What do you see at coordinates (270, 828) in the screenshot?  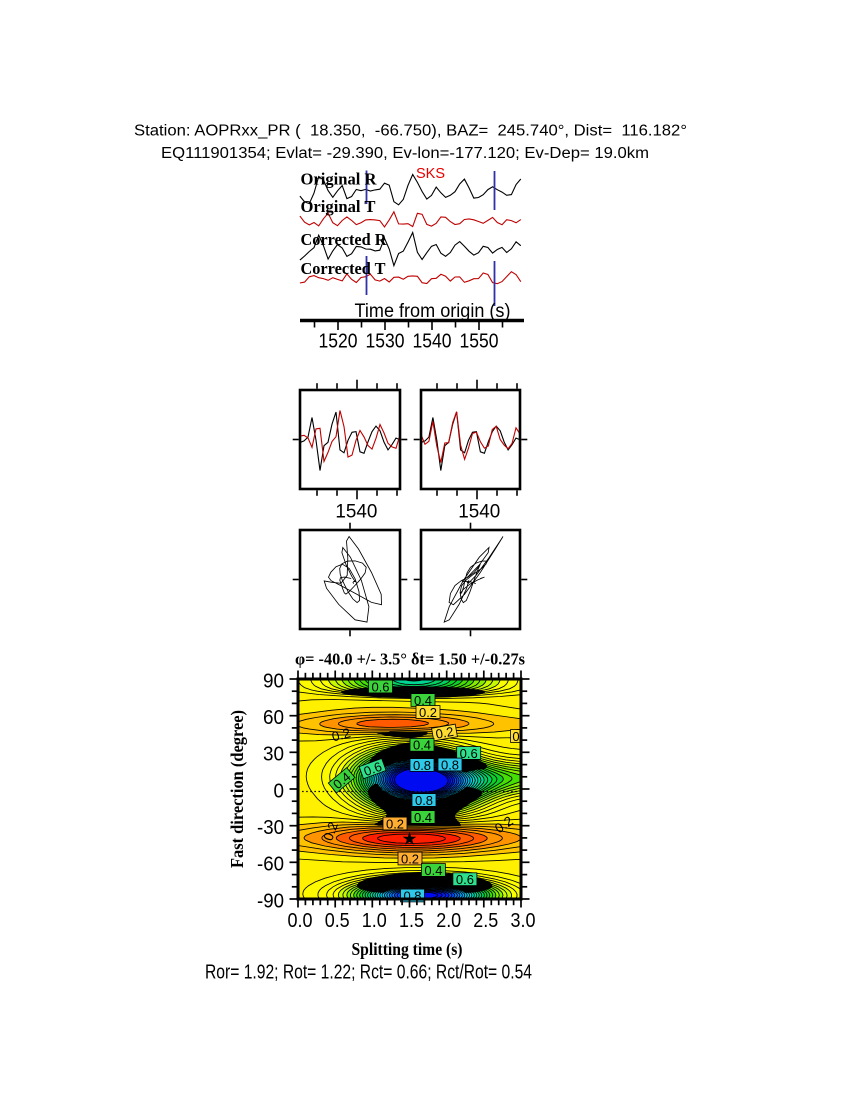 I see `svg-text: -30` at bounding box center [270, 828].